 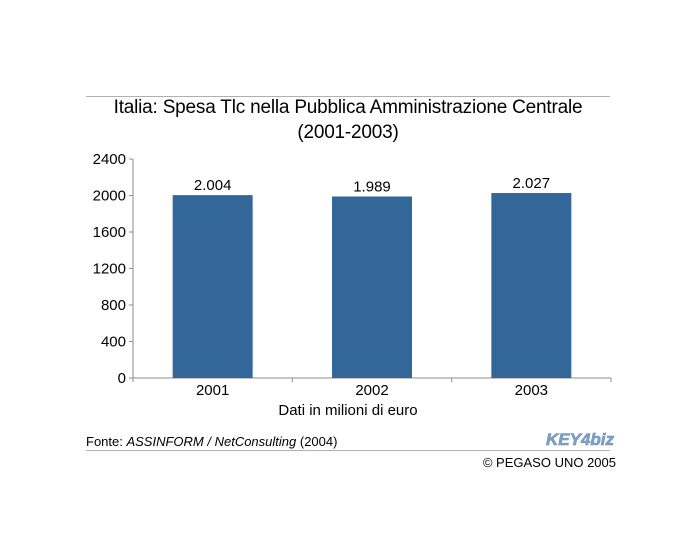 What do you see at coordinates (109, 159) in the screenshot?
I see `y-tick-label: 2400` at bounding box center [109, 159].